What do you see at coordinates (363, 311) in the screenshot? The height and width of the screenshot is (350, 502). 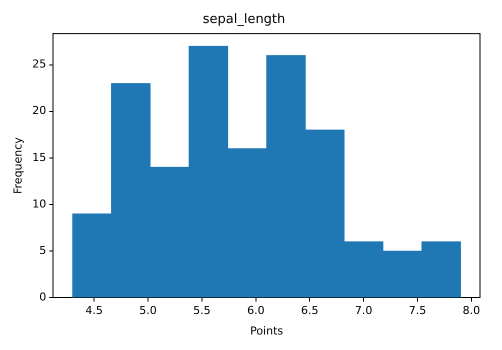 I see `x-tick-label: 7.0` at bounding box center [363, 311].